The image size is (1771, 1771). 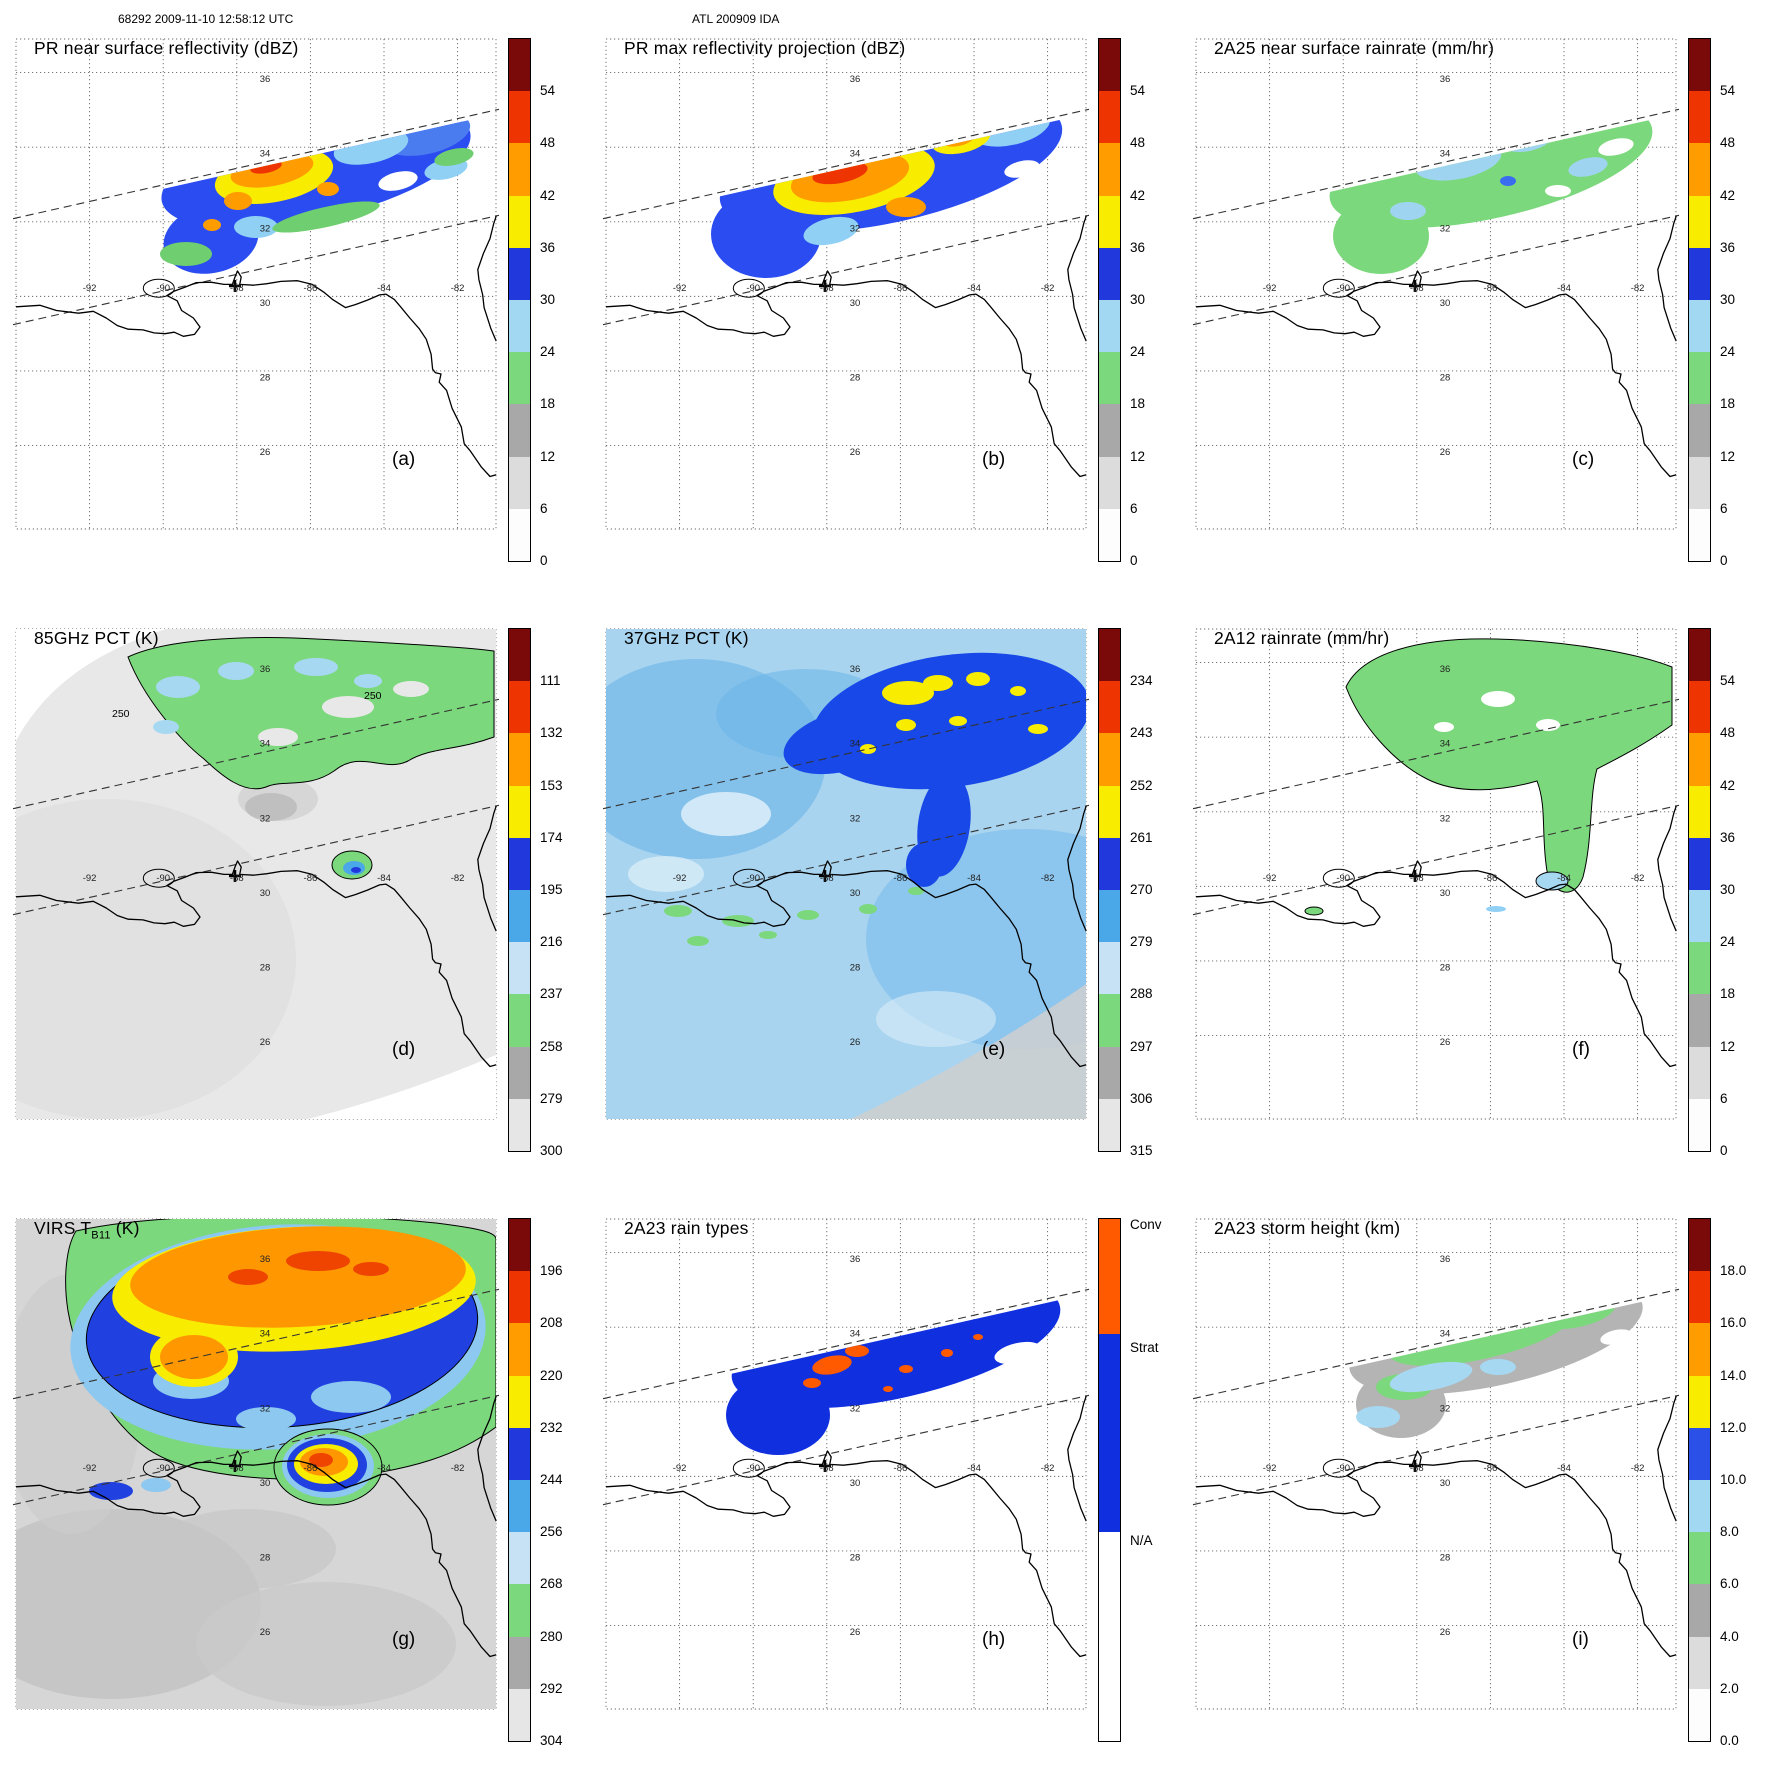 I want to click on swath-edge-south, so click(x=846, y=270).